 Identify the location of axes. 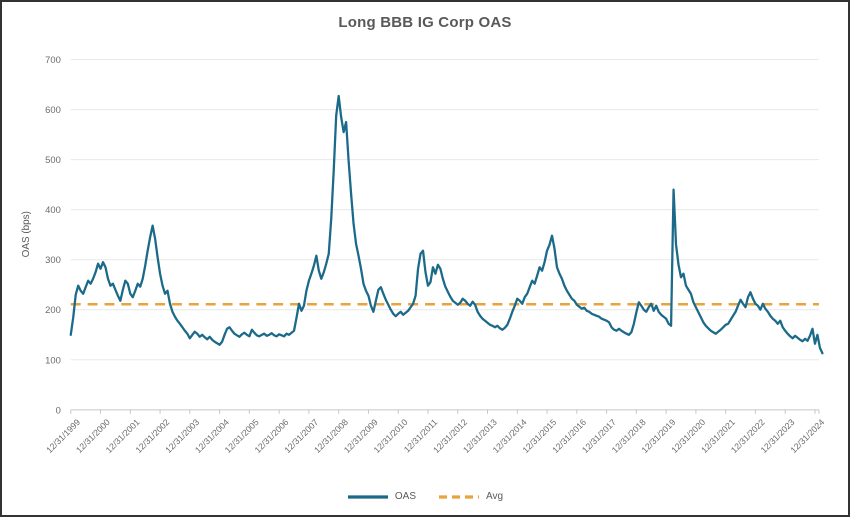
(445, 411).